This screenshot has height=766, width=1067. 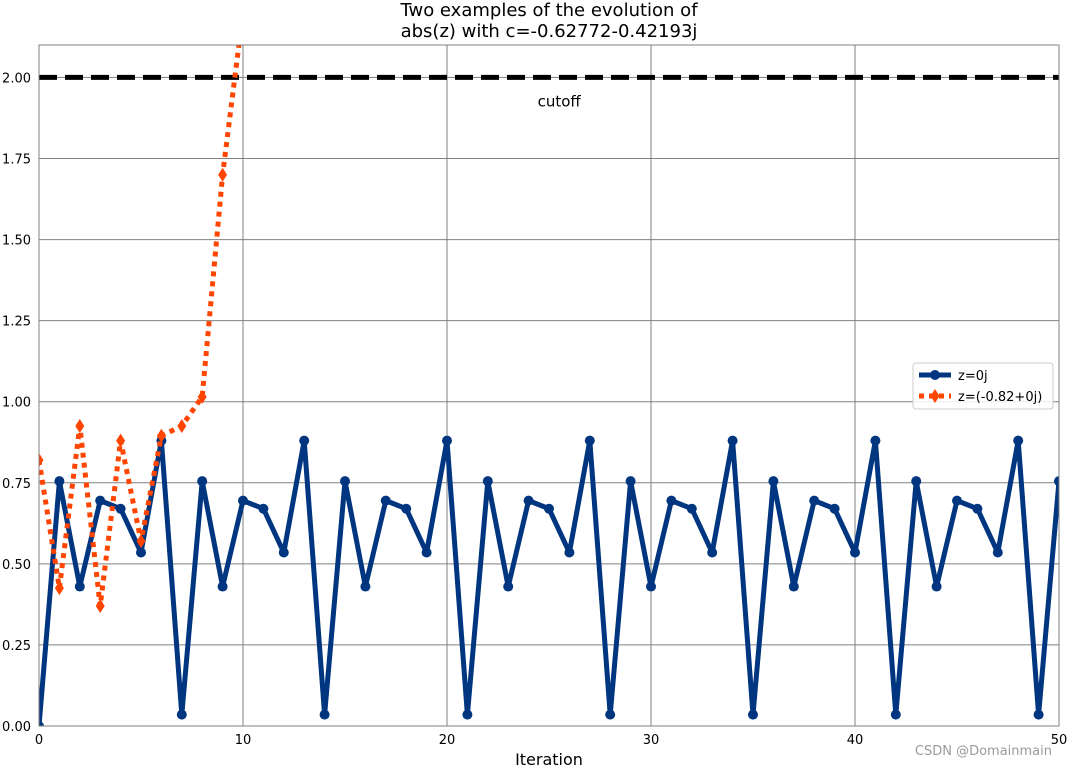 What do you see at coordinates (447, 740) in the screenshot?
I see `x-tick-label: 20` at bounding box center [447, 740].